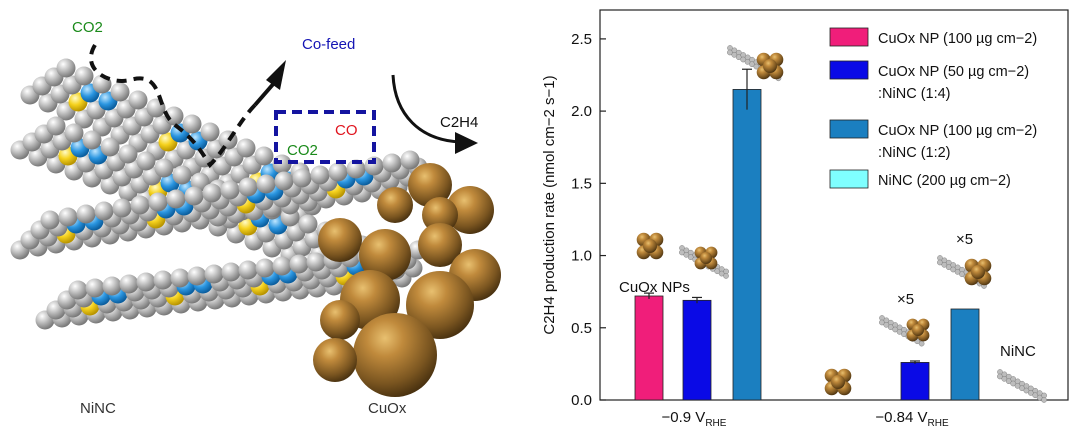 This screenshot has height=437, width=1080. What do you see at coordinates (466, 143) in the screenshot?
I see `product-arrow-head-icon` at bounding box center [466, 143].